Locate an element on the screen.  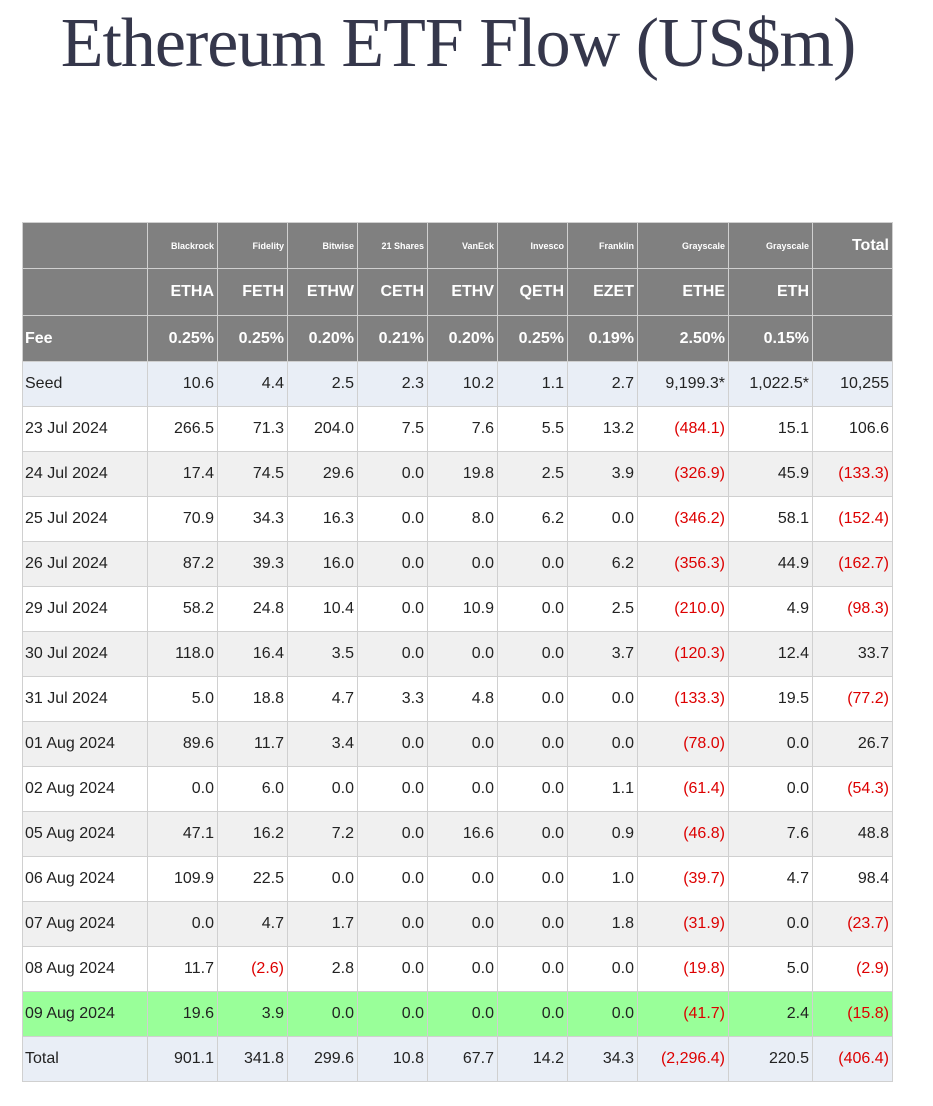
table-cell: 89.6 is located at coordinates (182, 744).